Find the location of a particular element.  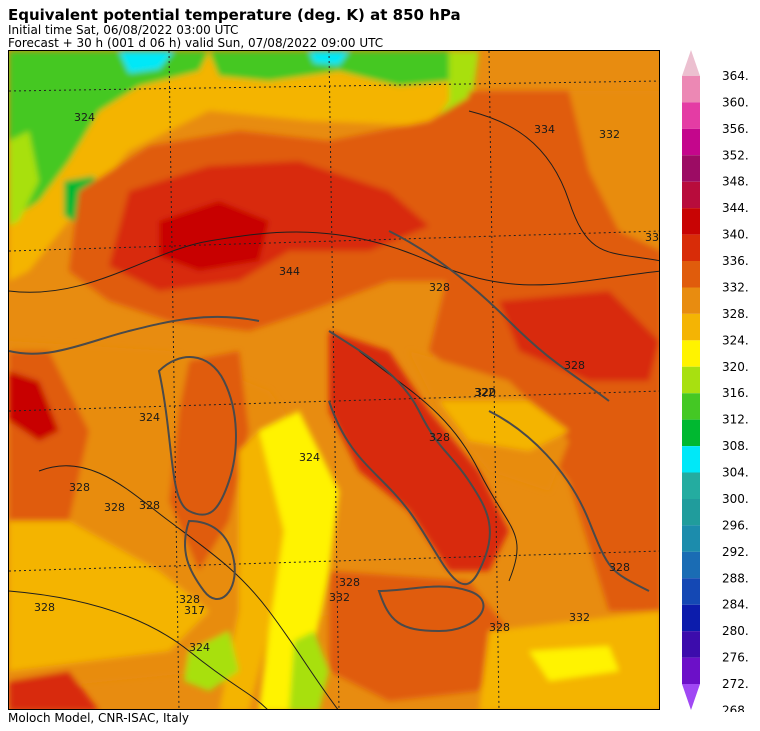

field-324-plume is located at coordinates (251, 570).